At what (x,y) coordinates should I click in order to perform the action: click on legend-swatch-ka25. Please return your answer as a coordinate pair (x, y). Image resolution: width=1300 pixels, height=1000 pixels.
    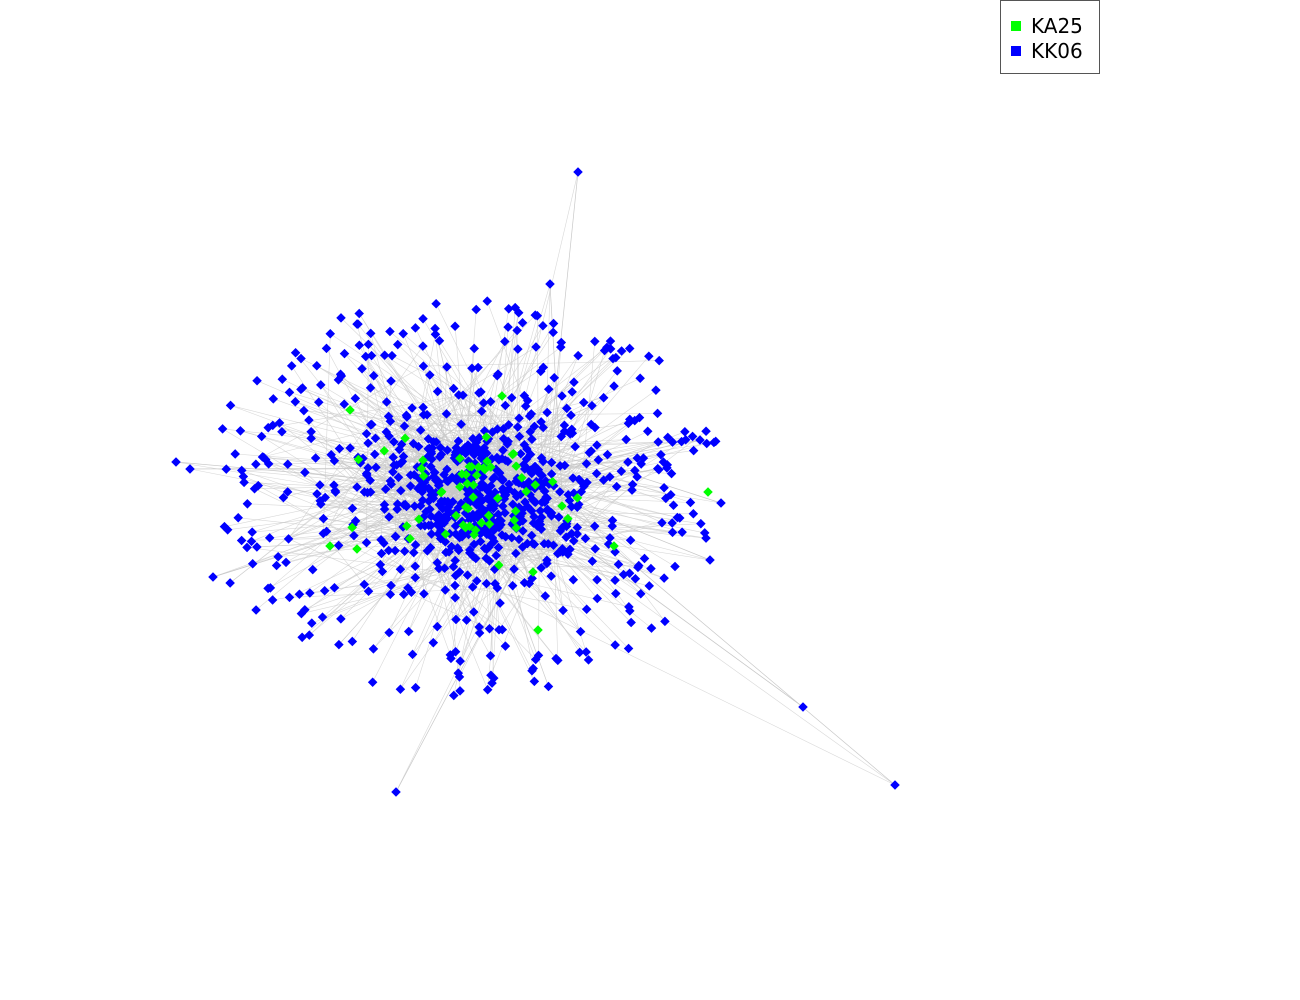
    Looking at the image, I should click on (1016, 26).